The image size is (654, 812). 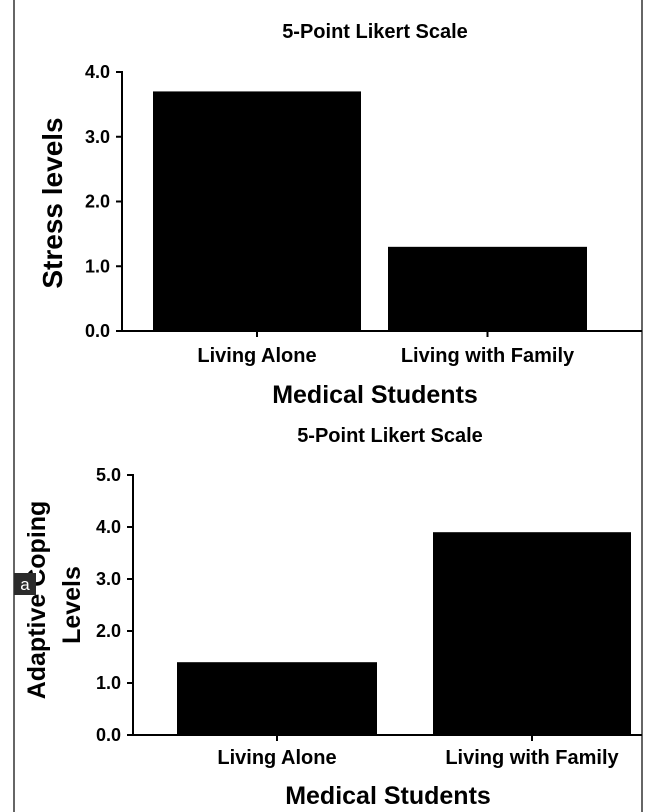 What do you see at coordinates (52, 202) in the screenshot?
I see `y-axis-label: Stress levels` at bounding box center [52, 202].